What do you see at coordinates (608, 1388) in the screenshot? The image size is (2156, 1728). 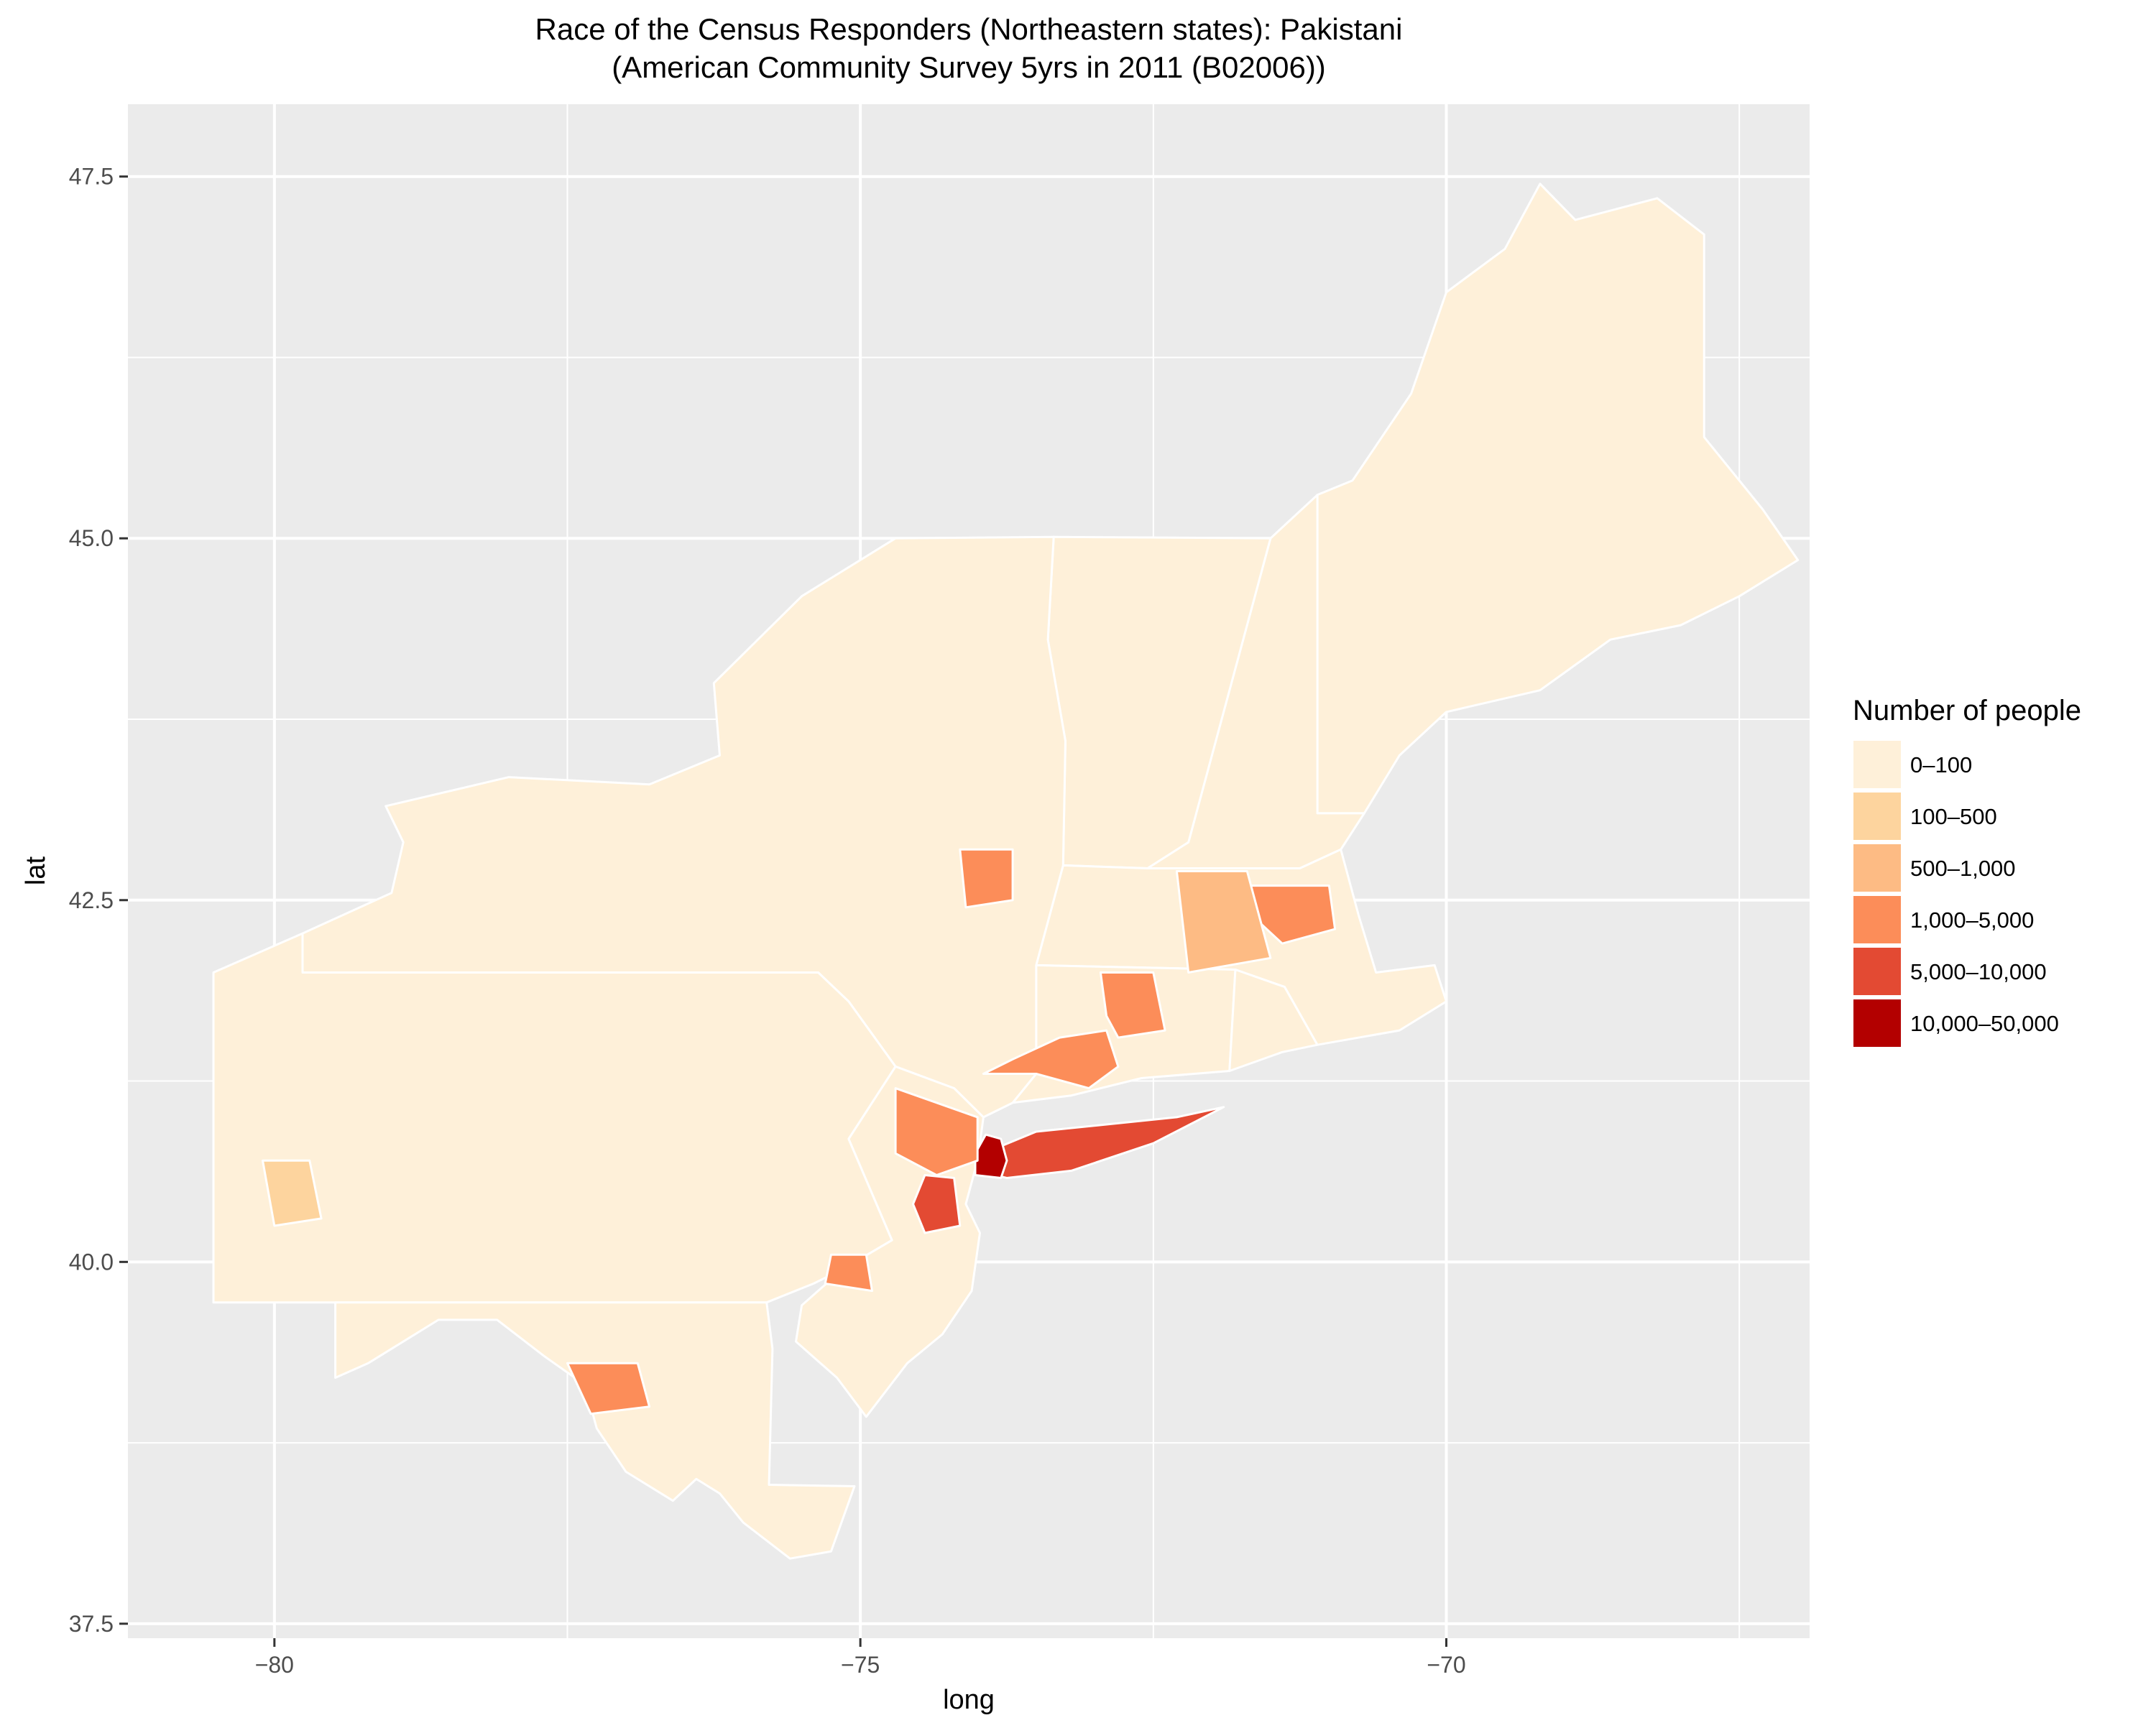 I see `region-baltimore-washington` at bounding box center [608, 1388].